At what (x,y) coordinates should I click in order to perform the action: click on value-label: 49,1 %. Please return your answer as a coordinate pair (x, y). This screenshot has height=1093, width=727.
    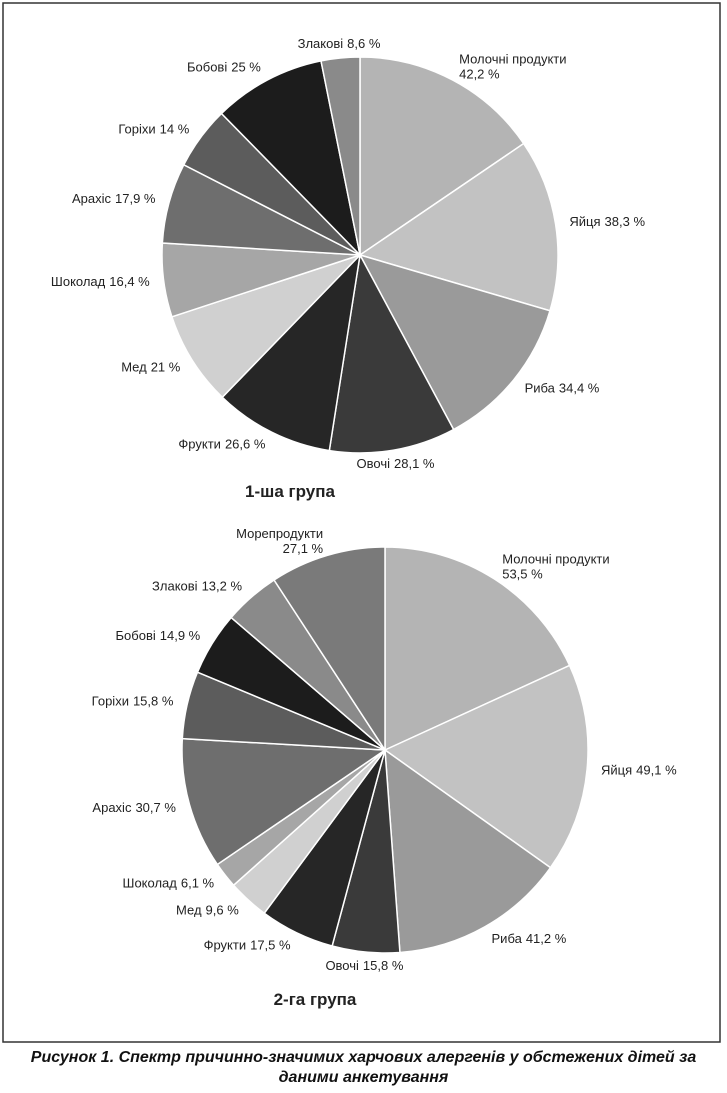
    Looking at the image, I should click on (656, 769).